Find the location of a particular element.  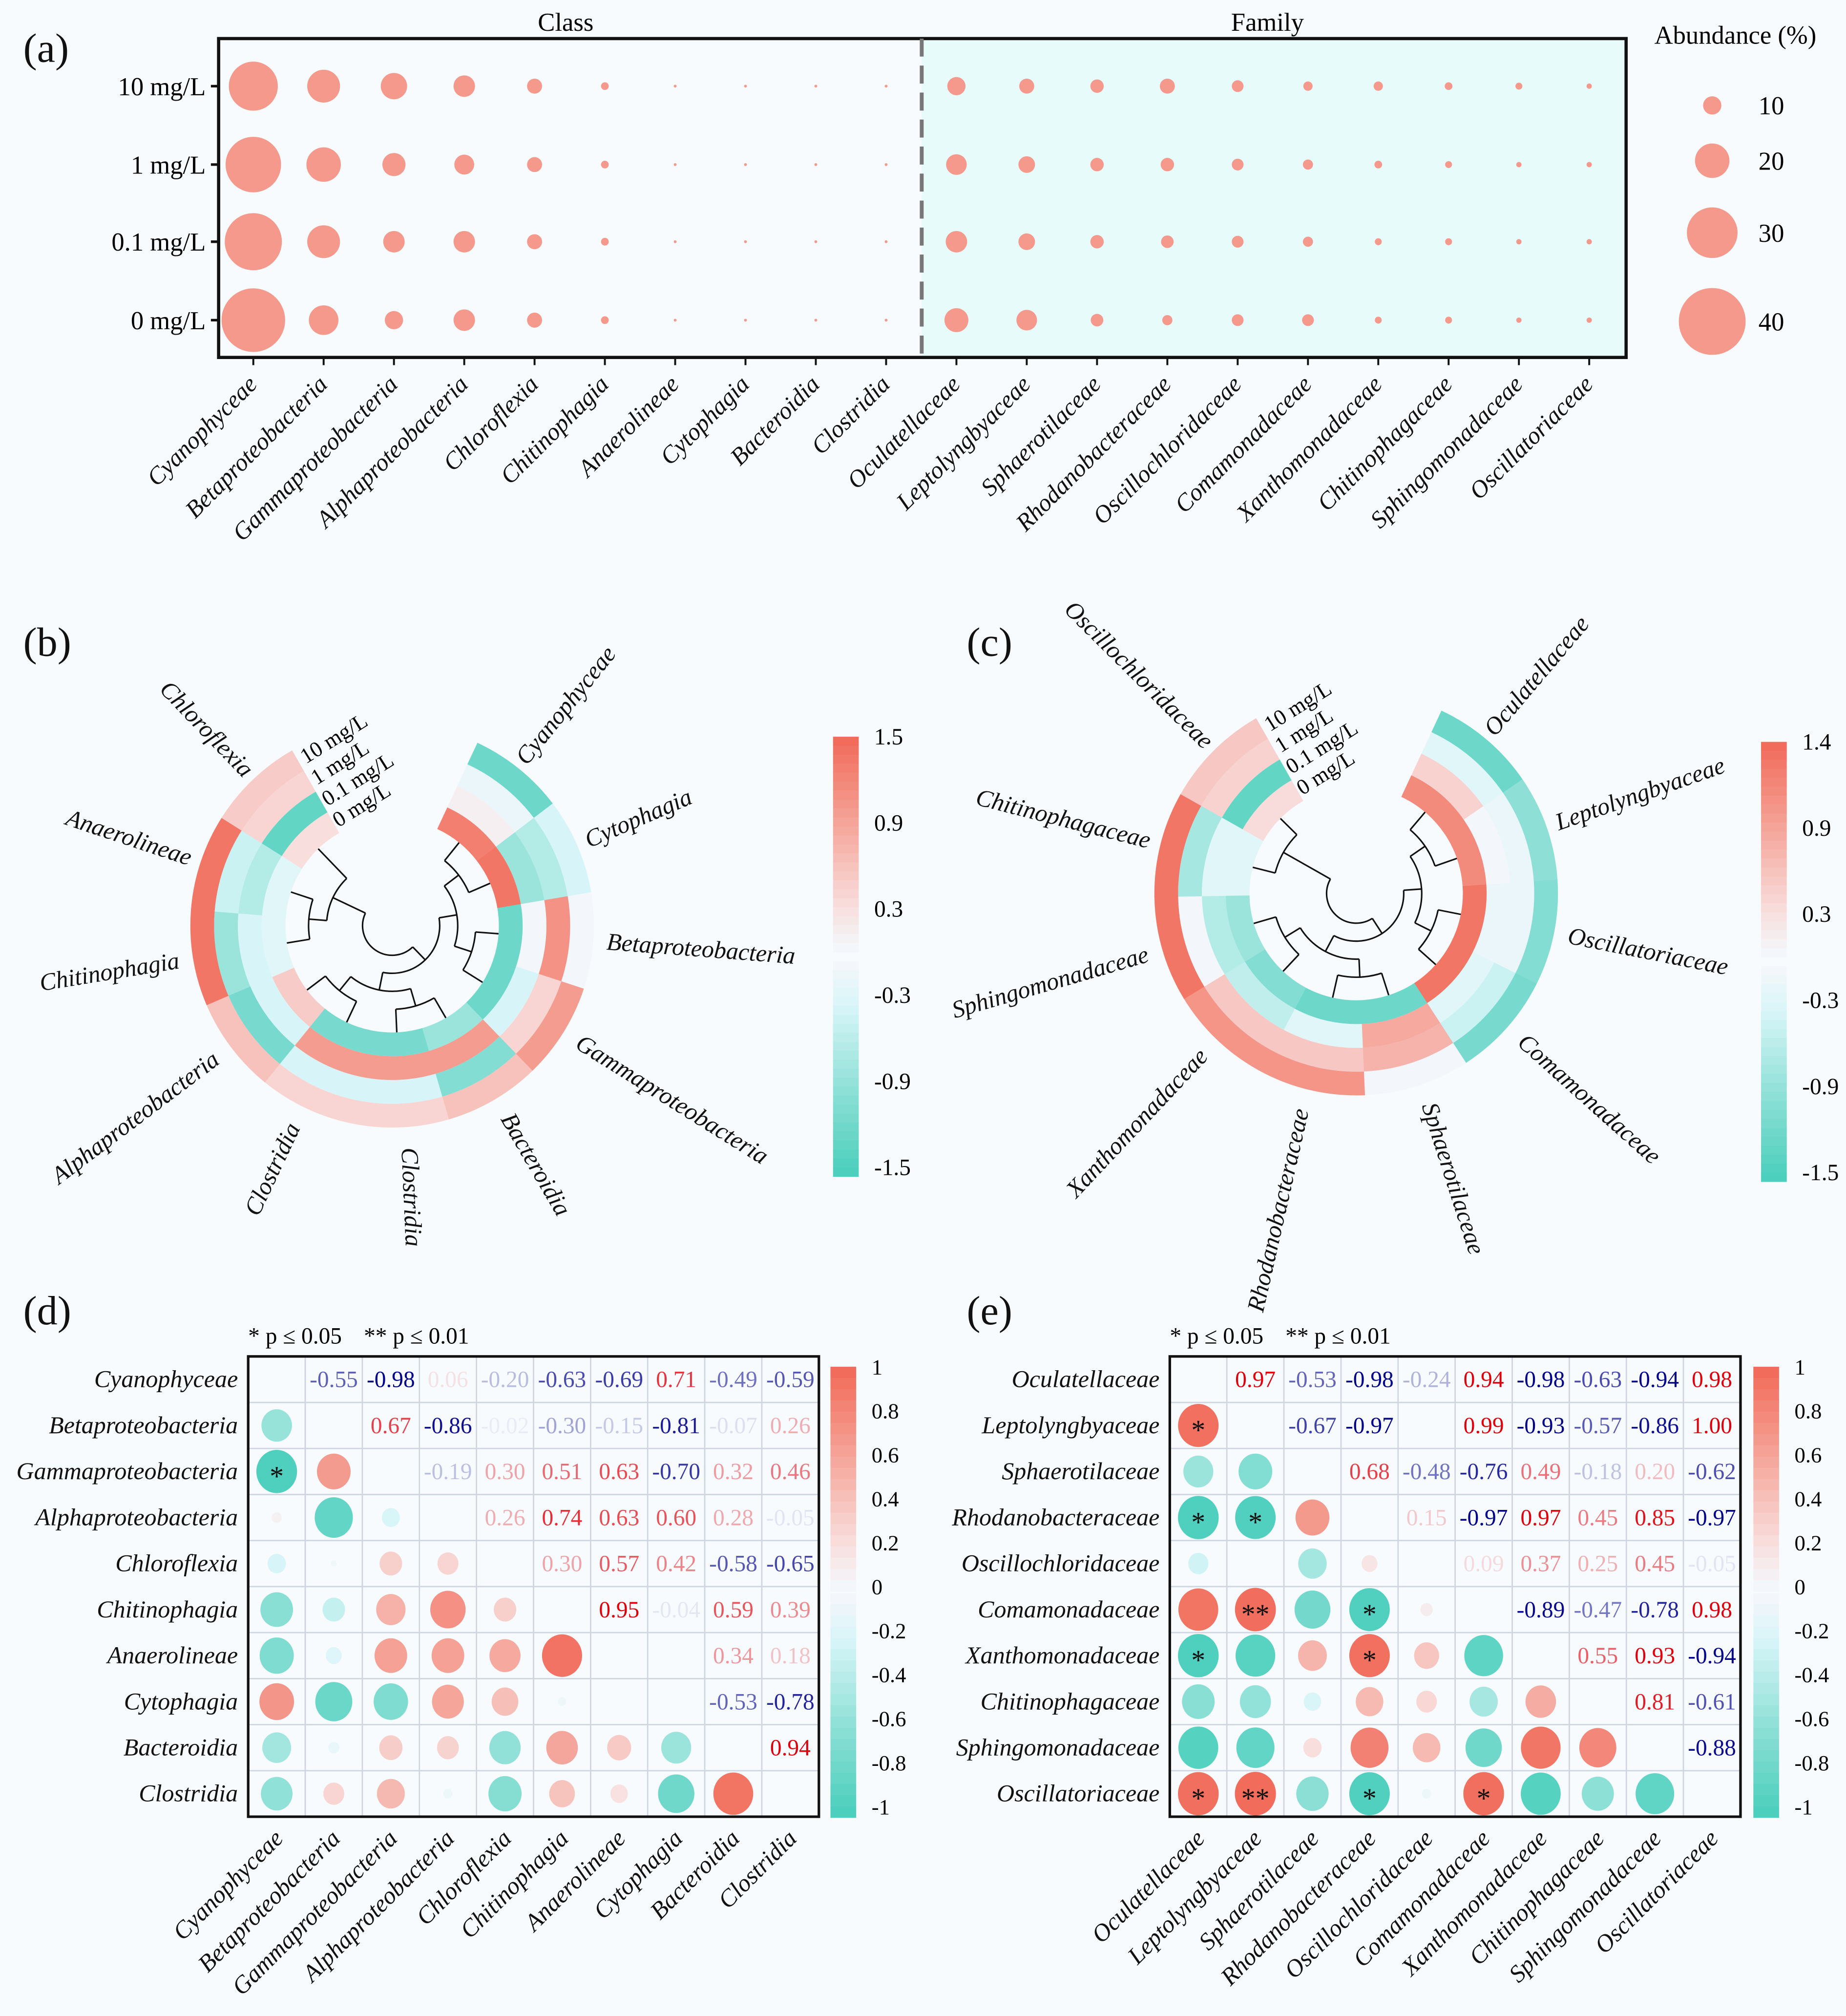

row-label: Cytophagia is located at coordinates (181, 1701).